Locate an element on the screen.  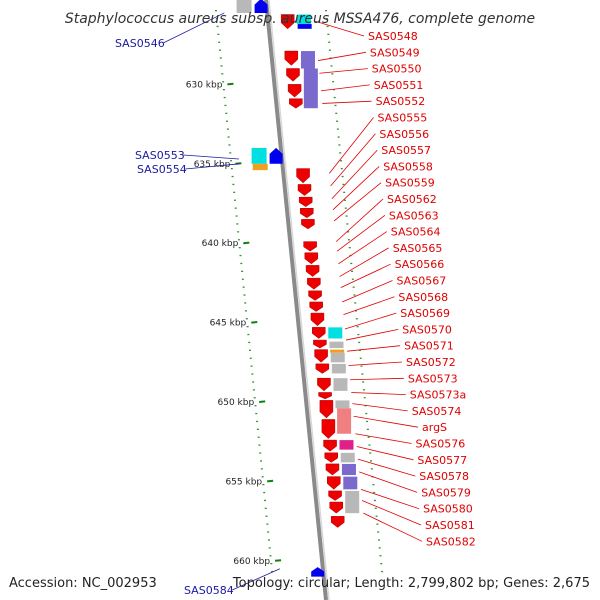
gene-label: SAS0548 is located at coordinates (393, 36).